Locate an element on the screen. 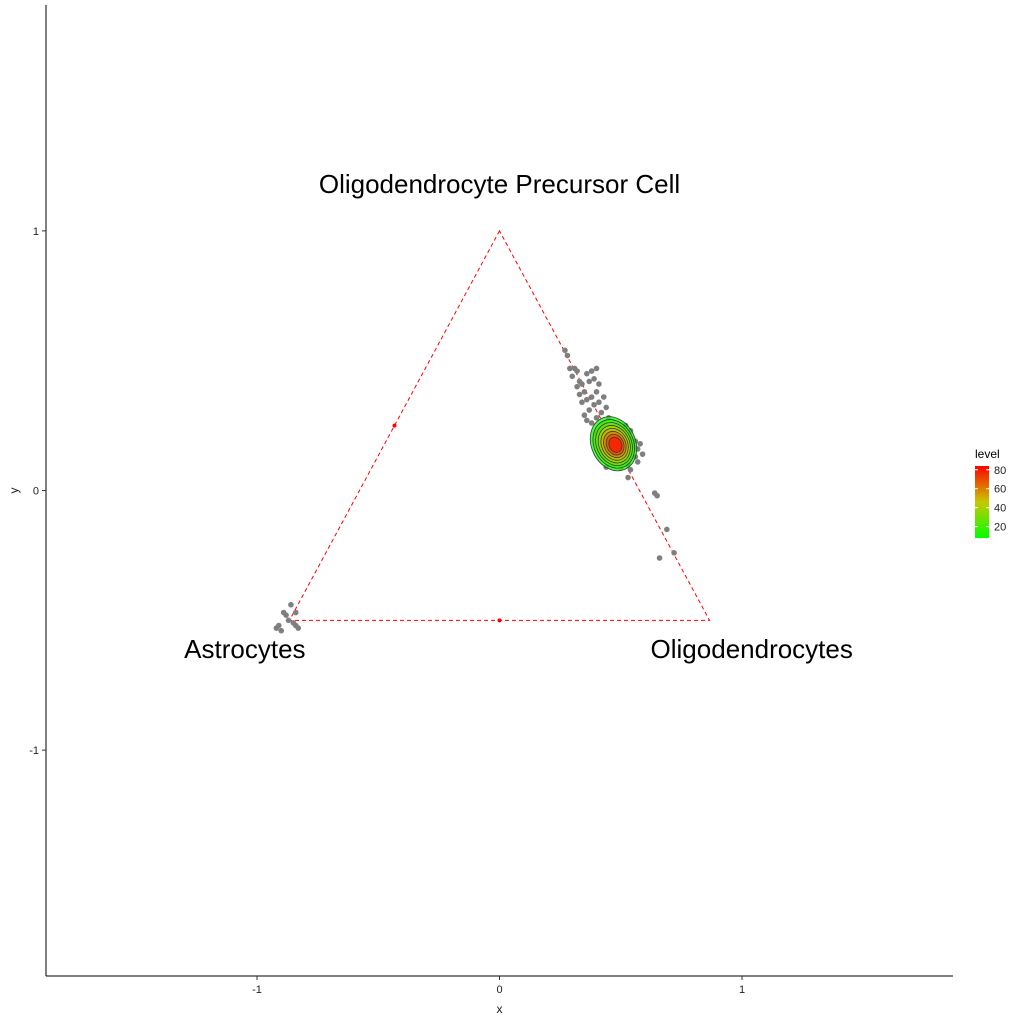 This screenshot has width=1024, height=1024. x-tick-label: -1 is located at coordinates (257, 990).